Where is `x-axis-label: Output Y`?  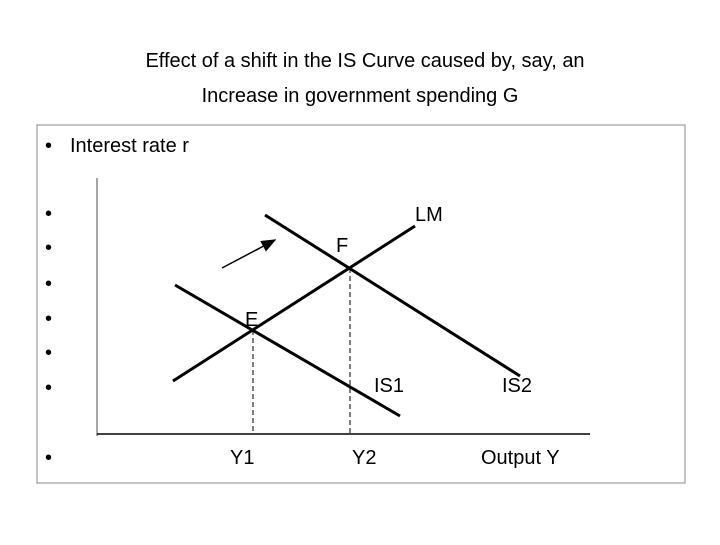
x-axis-label: Output Y is located at coordinates (520, 458).